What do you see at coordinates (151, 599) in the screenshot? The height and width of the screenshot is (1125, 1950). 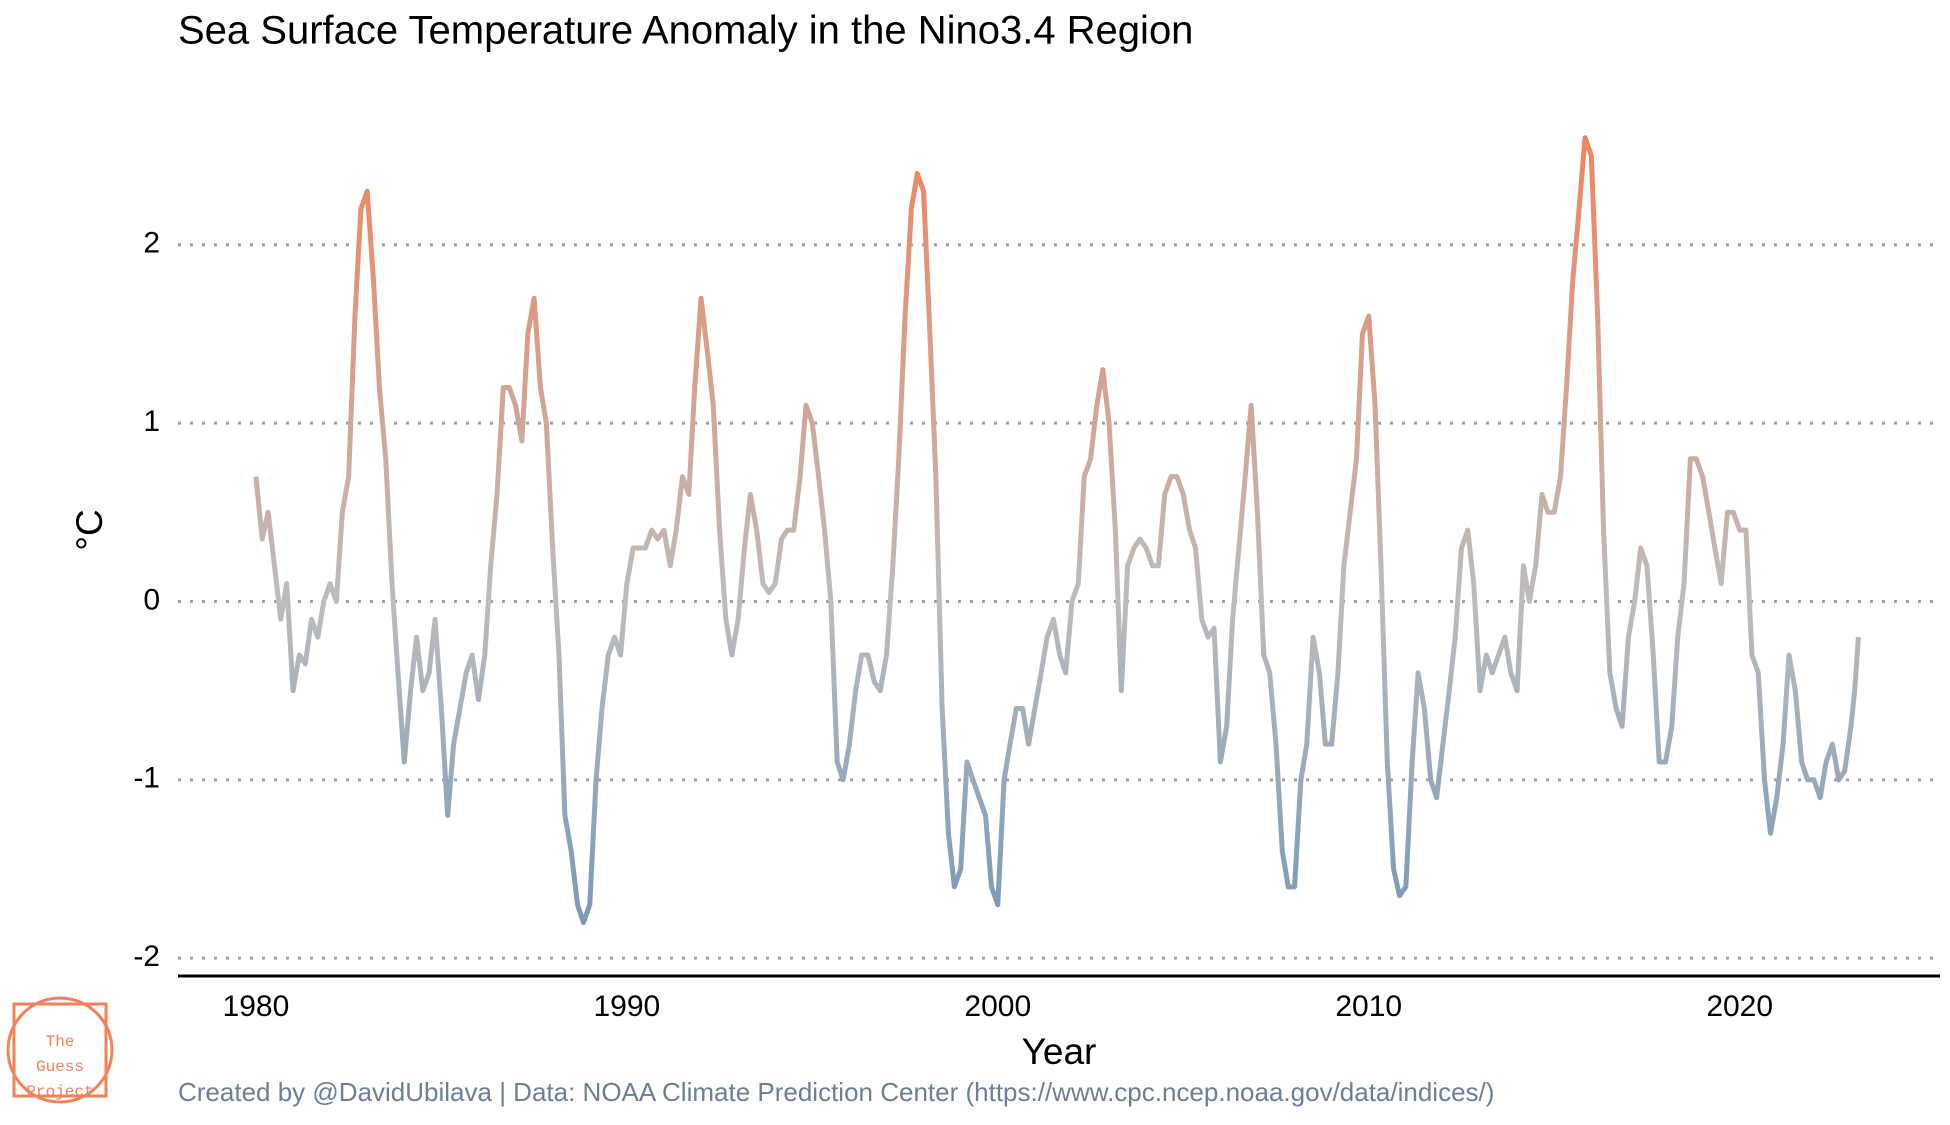 I see `y-tick-label: 0` at bounding box center [151, 599].